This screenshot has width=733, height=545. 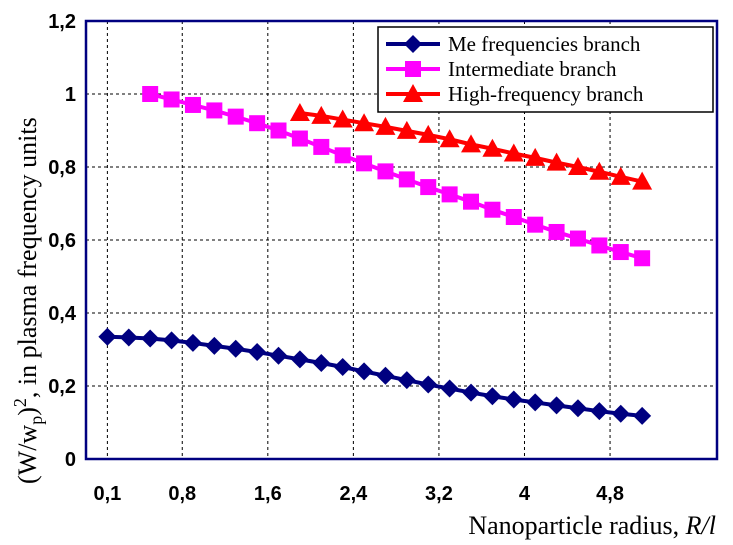 I want to click on legend-item: High-frequency branch, so click(x=515, y=94).